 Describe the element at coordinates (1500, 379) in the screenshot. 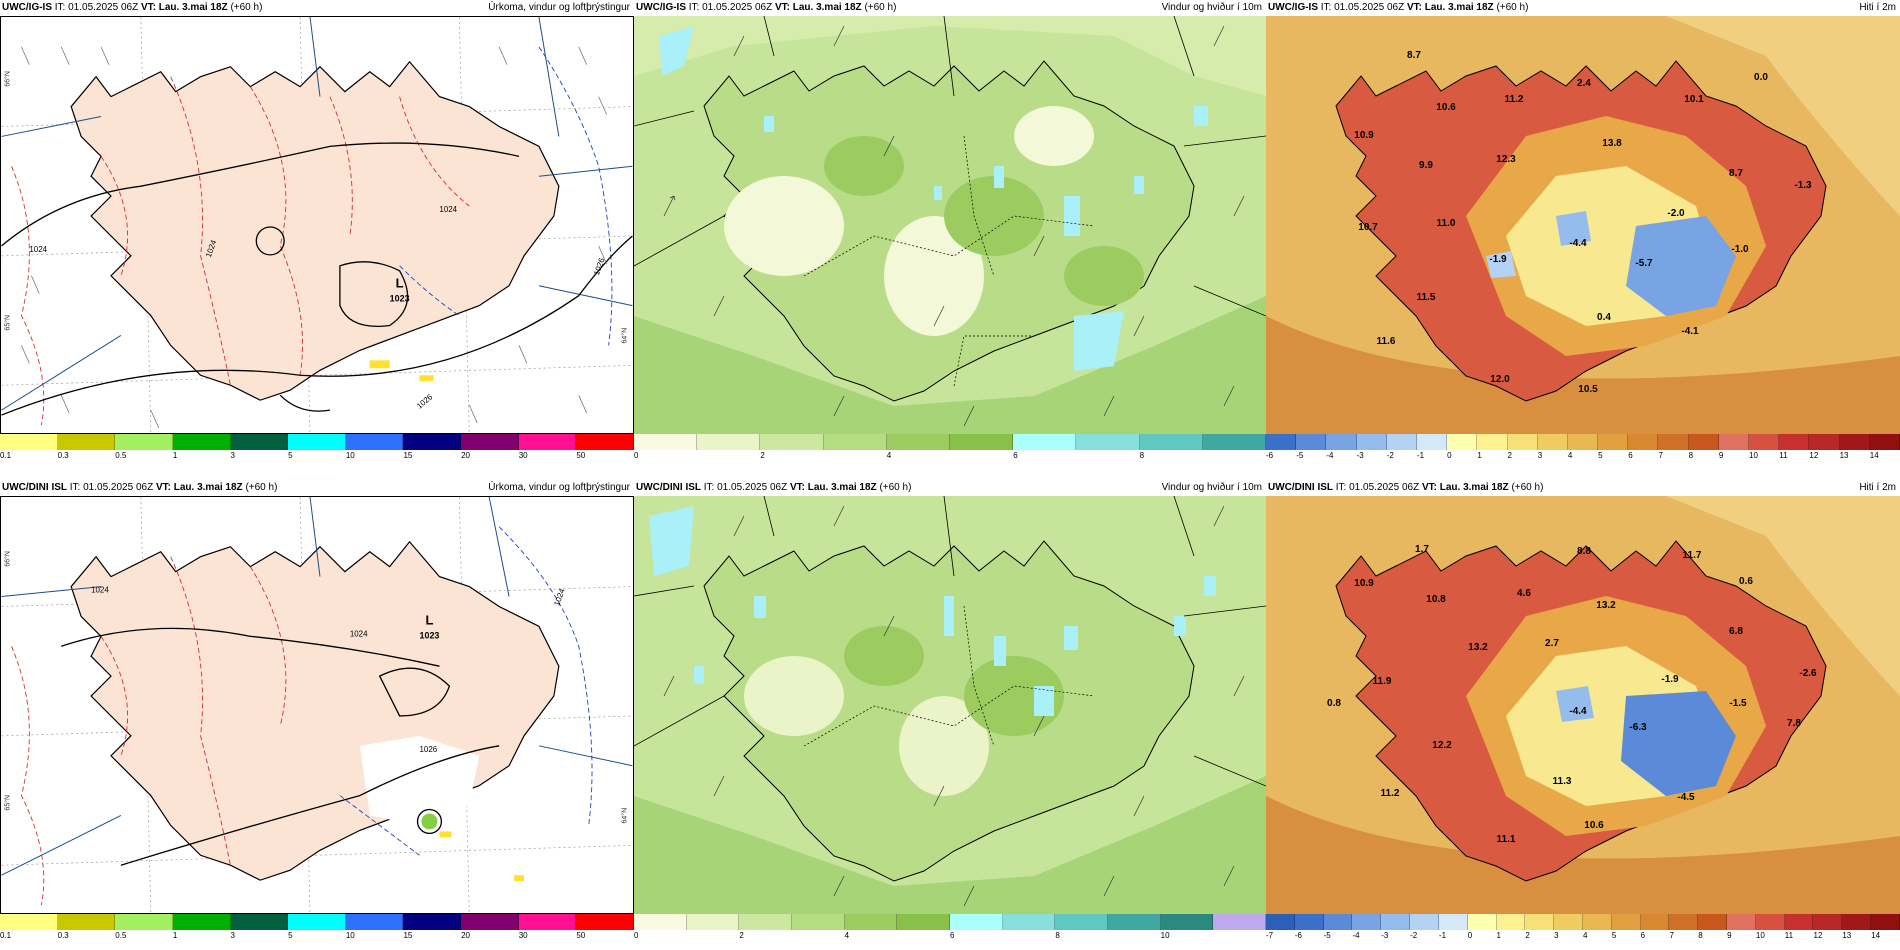

I see `temperature-label: 12.0` at that location.